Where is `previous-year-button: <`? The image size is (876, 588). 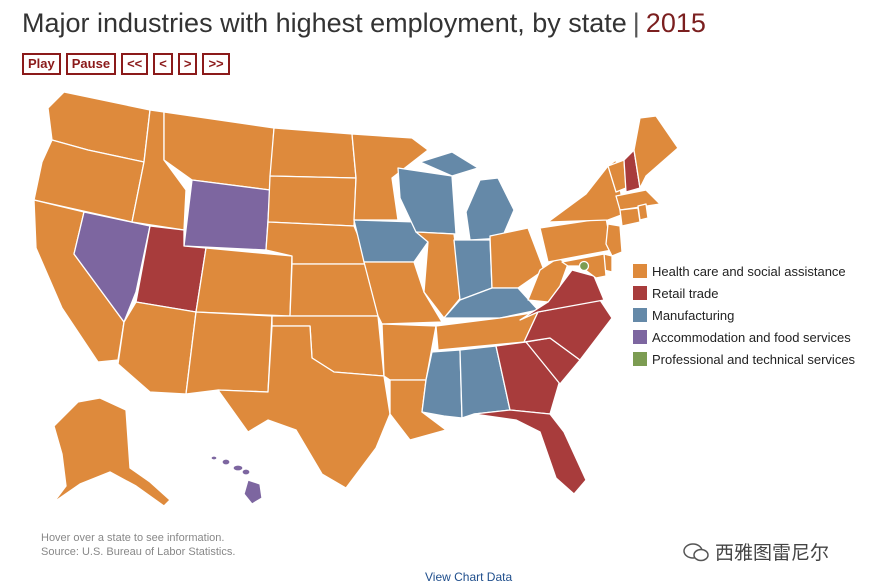 previous-year-button: < is located at coordinates (163, 64).